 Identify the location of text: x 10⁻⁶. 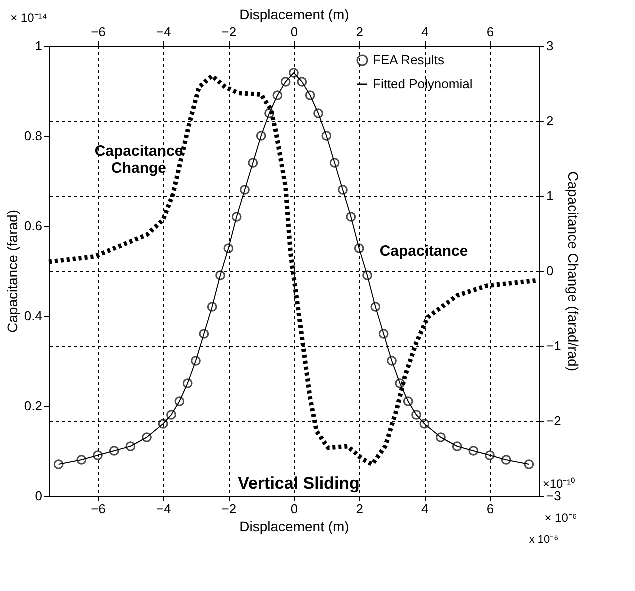
(544, 540).